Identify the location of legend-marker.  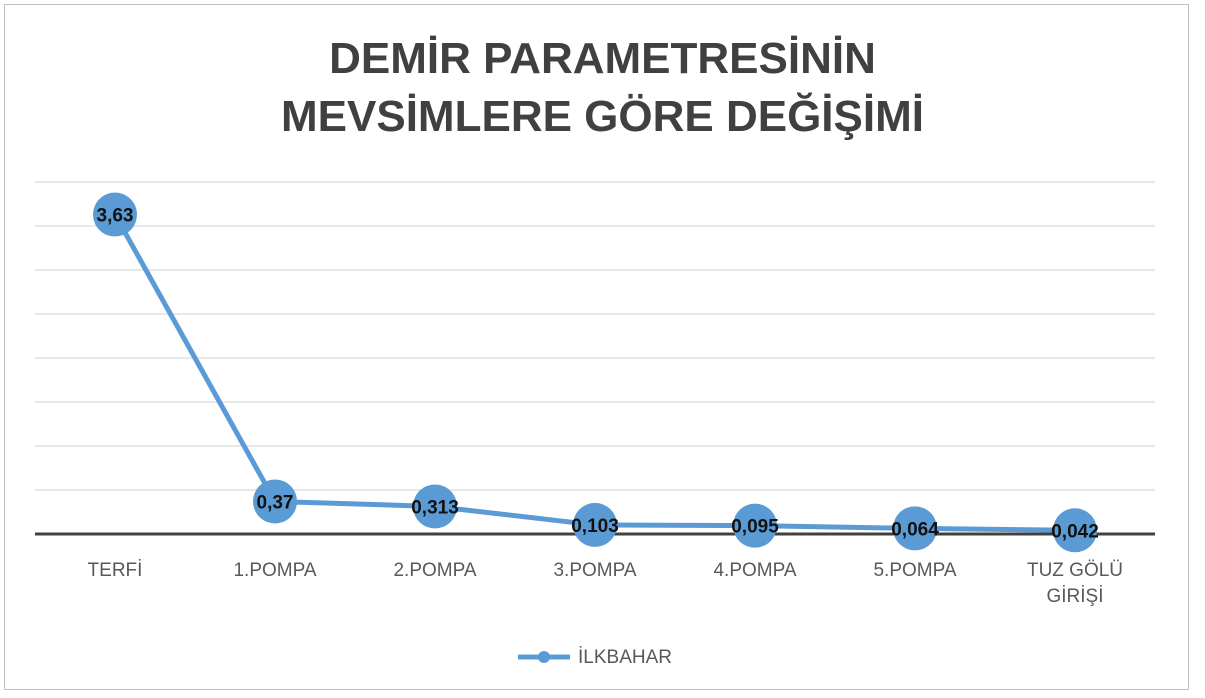
(544, 657).